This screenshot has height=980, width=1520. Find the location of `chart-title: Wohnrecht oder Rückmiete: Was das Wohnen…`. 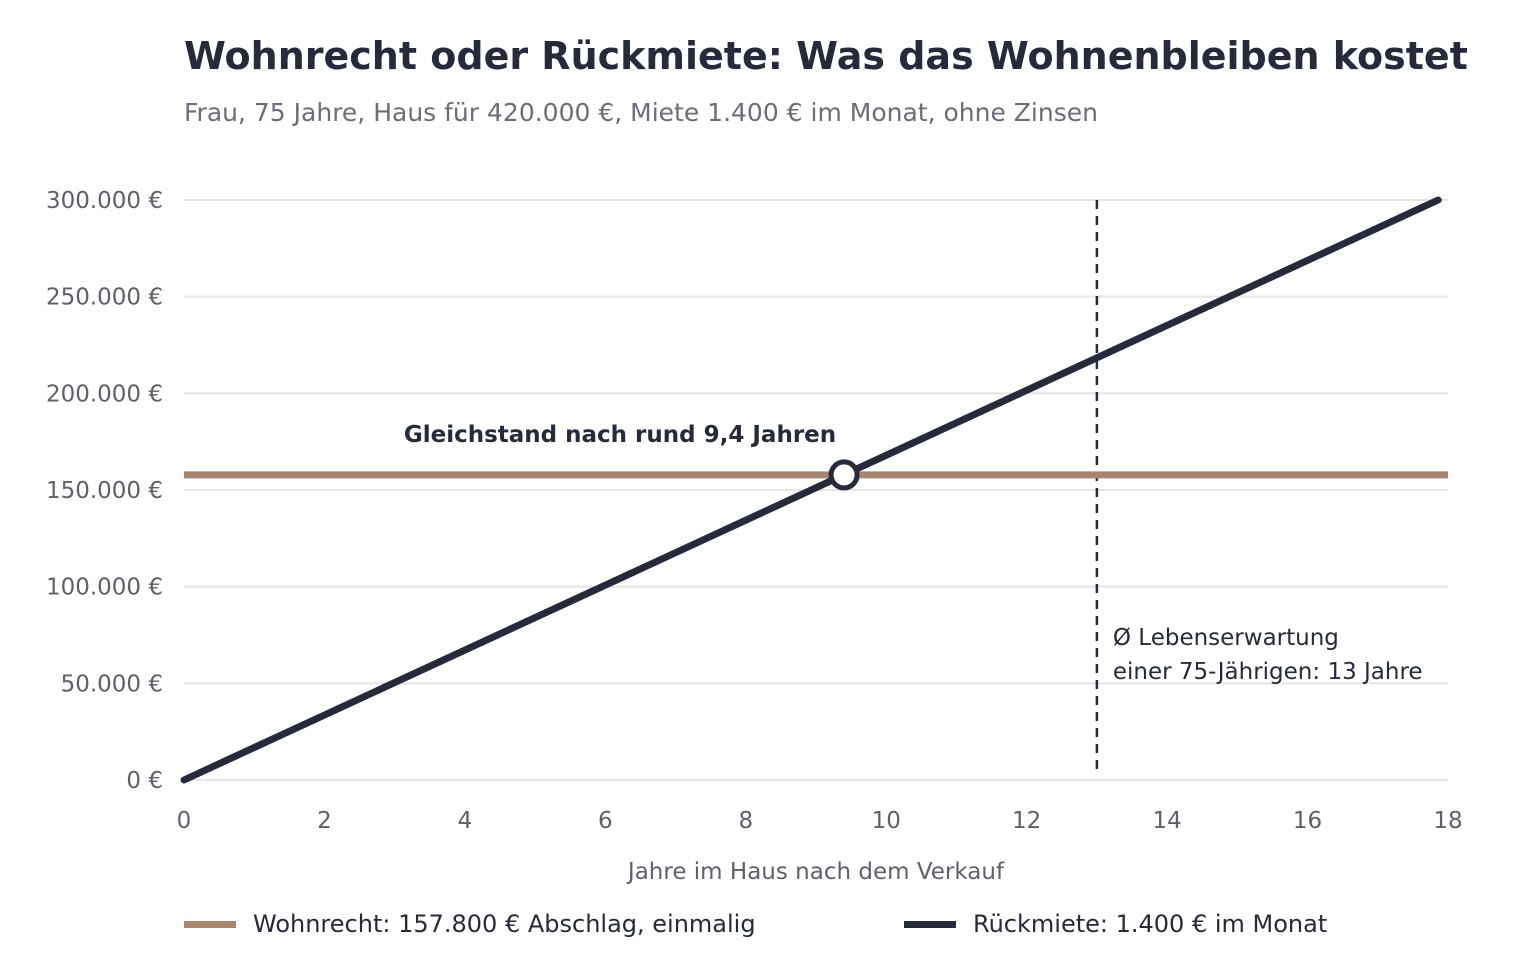

chart-title: Wohnrecht oder Rückmiete: Was das Wohnen… is located at coordinates (826, 56).